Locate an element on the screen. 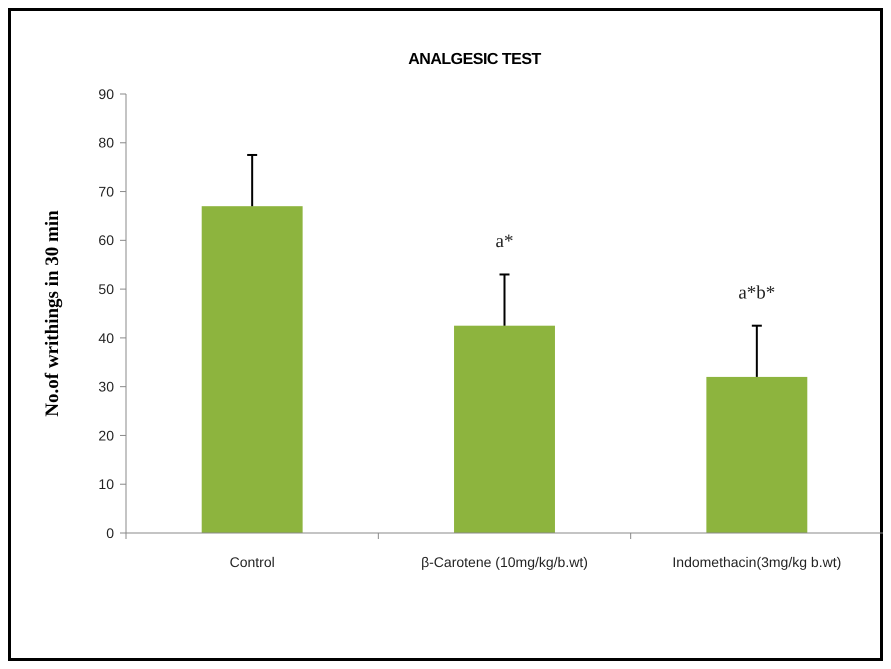  x-tick-label: β-Carotene (10mg/kg/b.wt) is located at coordinates (504, 562).